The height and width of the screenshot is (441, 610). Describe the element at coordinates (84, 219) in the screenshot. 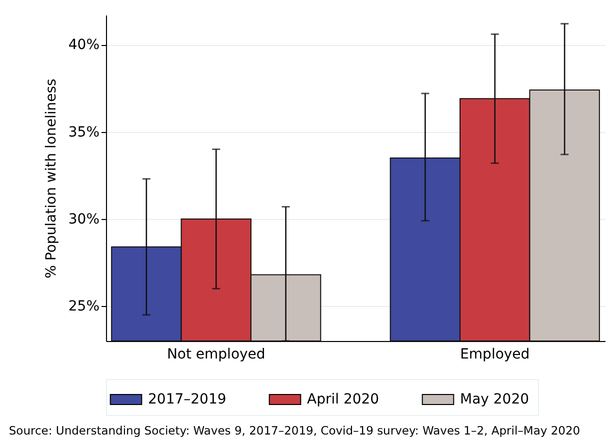

I see `y-tick-label: 30%` at that location.